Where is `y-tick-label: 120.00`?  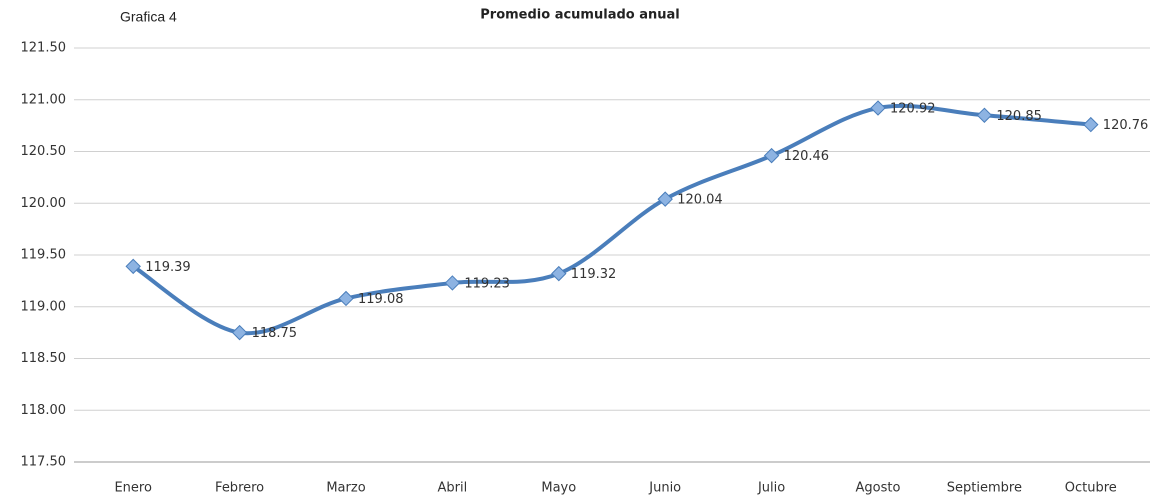
y-tick-label: 120.00 is located at coordinates (44, 203).